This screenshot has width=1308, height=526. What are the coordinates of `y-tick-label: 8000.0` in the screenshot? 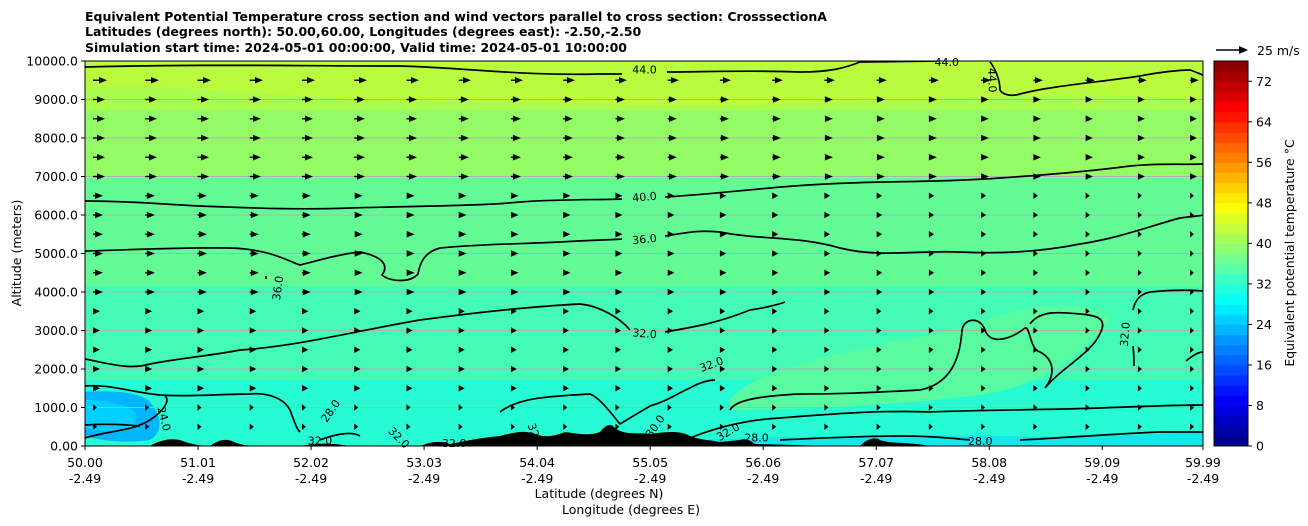 It's located at (56, 138).